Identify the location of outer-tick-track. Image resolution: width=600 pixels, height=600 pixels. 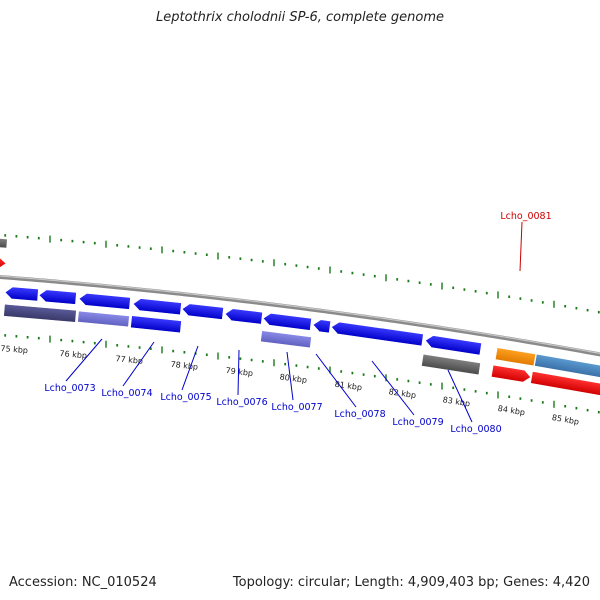
(302, 274).